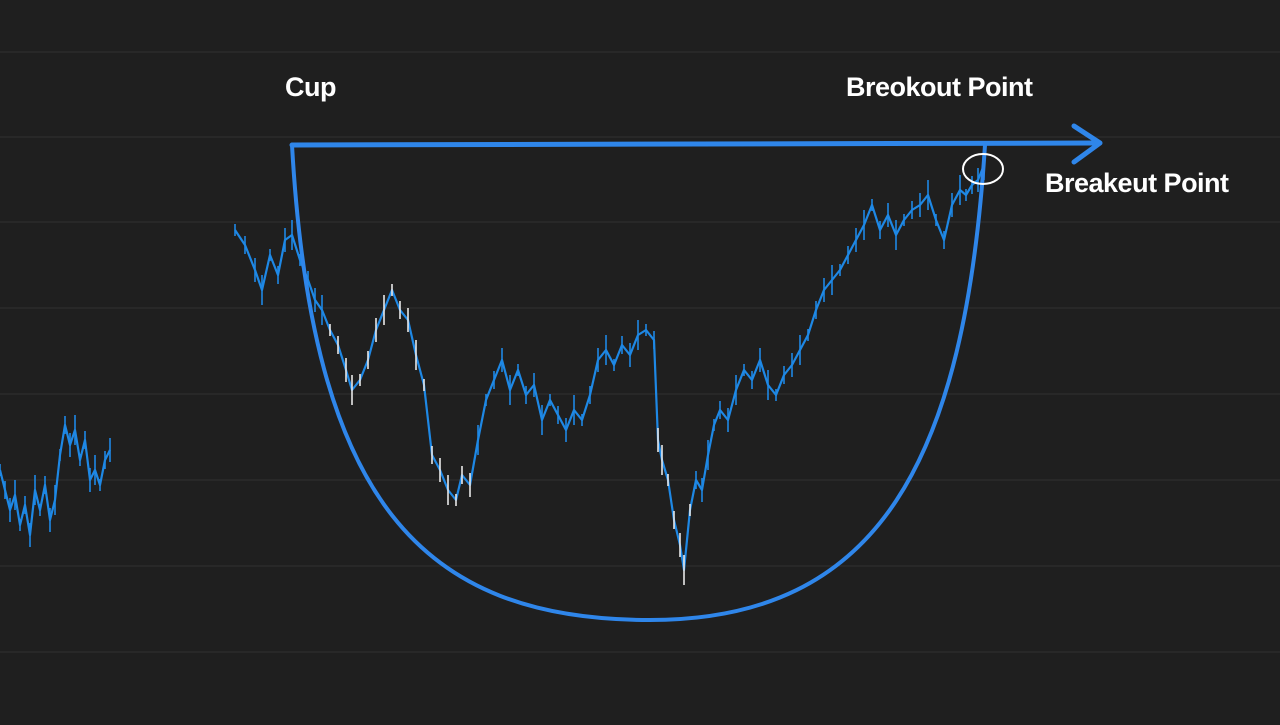 This screenshot has width=1280, height=725. I want to click on breakout-label-top: Breokout Point, so click(939, 87).